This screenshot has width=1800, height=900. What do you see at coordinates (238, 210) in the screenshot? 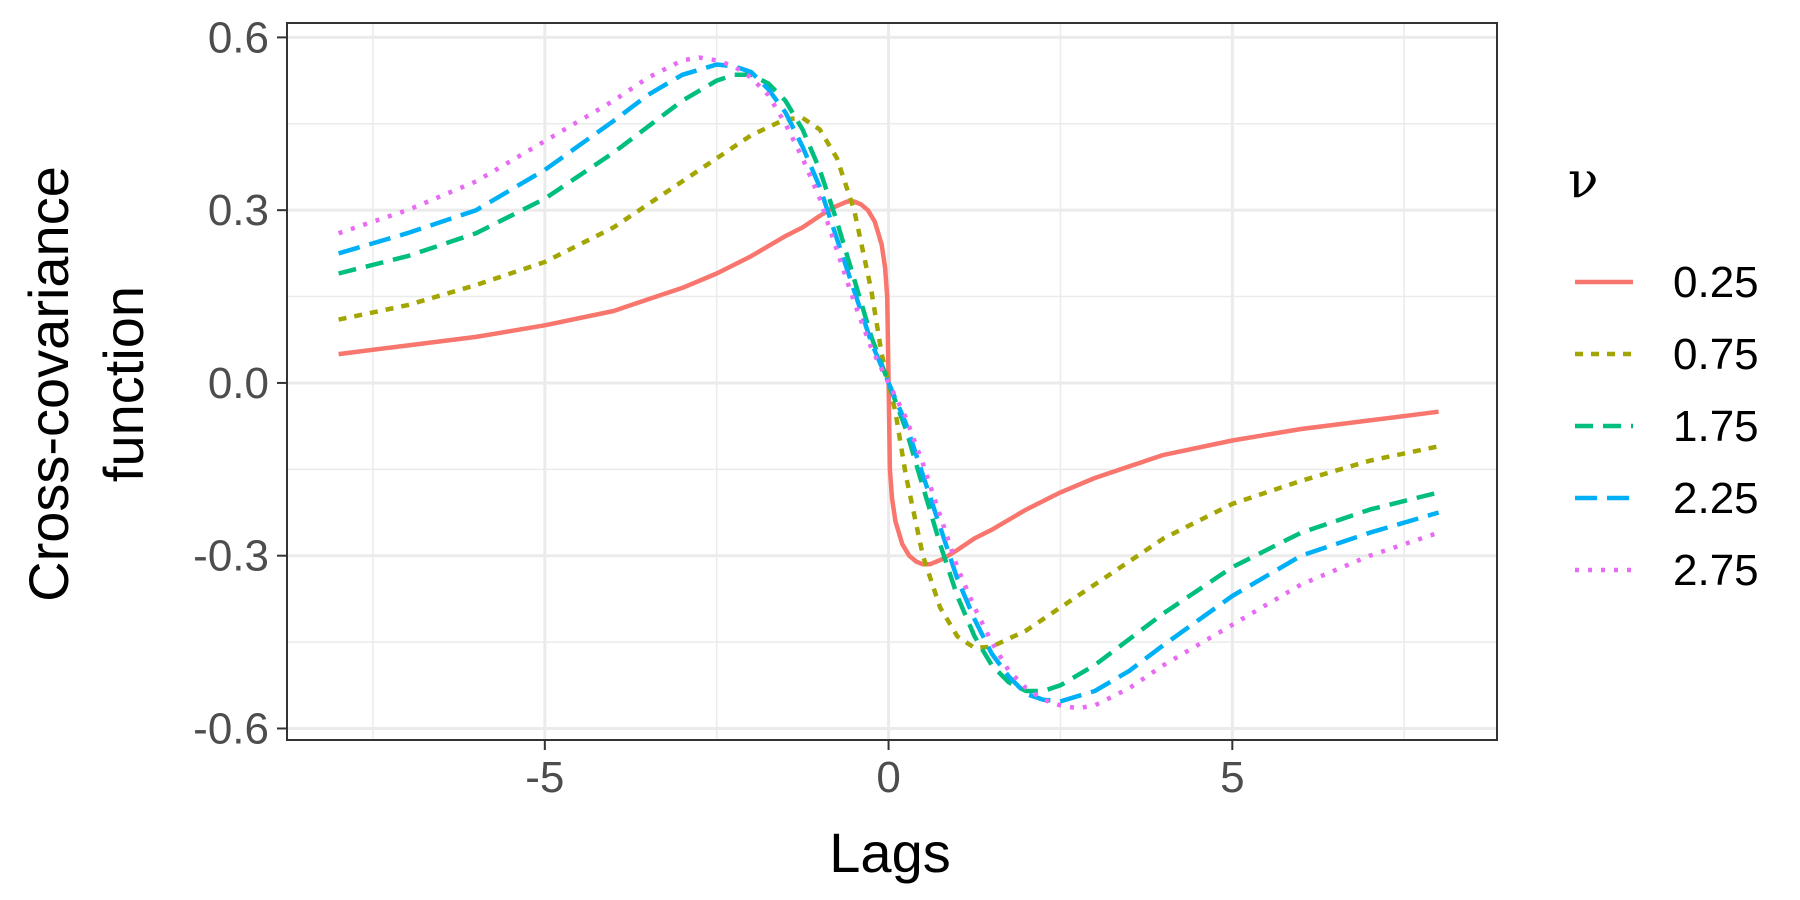
I see `y-tick-label: 0.3` at bounding box center [238, 210].